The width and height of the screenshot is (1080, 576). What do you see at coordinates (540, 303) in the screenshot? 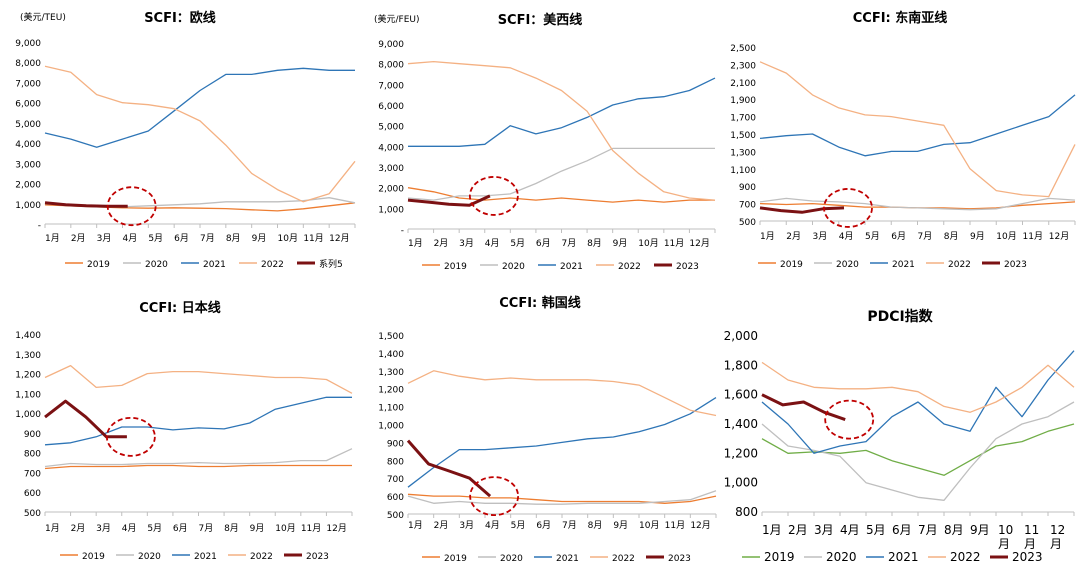
I see `chart-title: CCFI: 韩国线` at bounding box center [540, 303].